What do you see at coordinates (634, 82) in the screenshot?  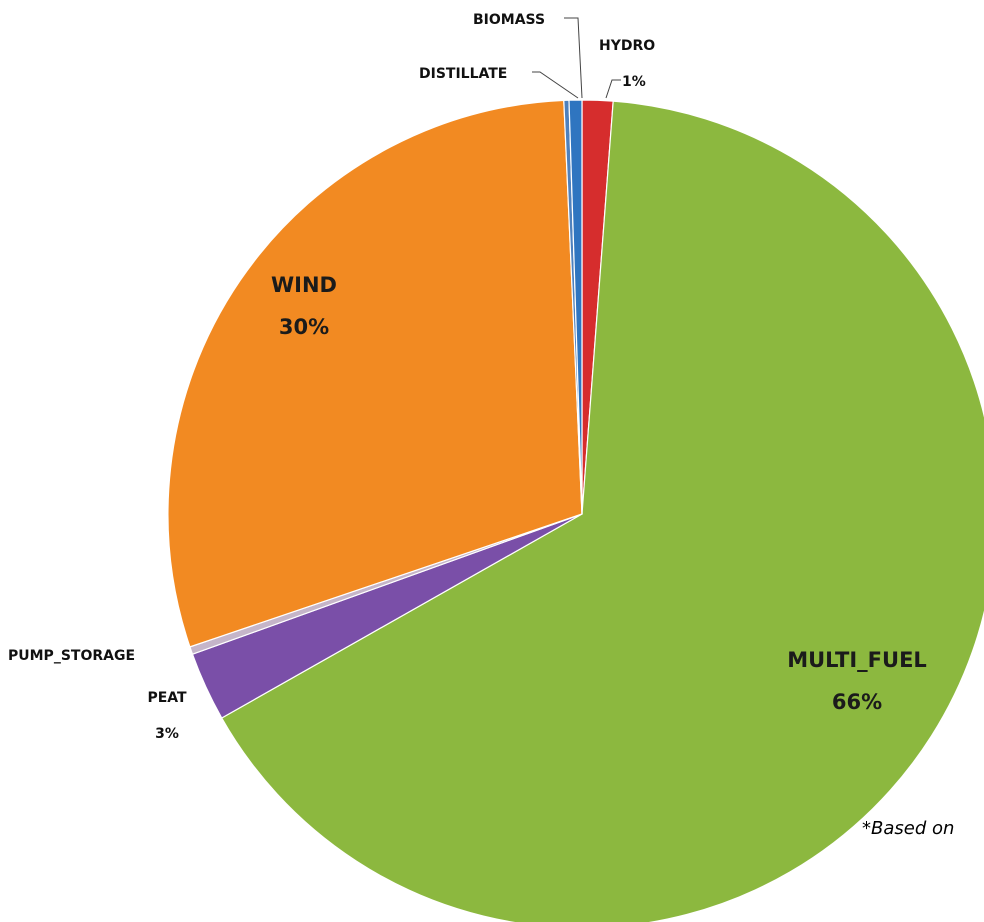 I see `hydro-percent-label: 1%` at bounding box center [634, 82].